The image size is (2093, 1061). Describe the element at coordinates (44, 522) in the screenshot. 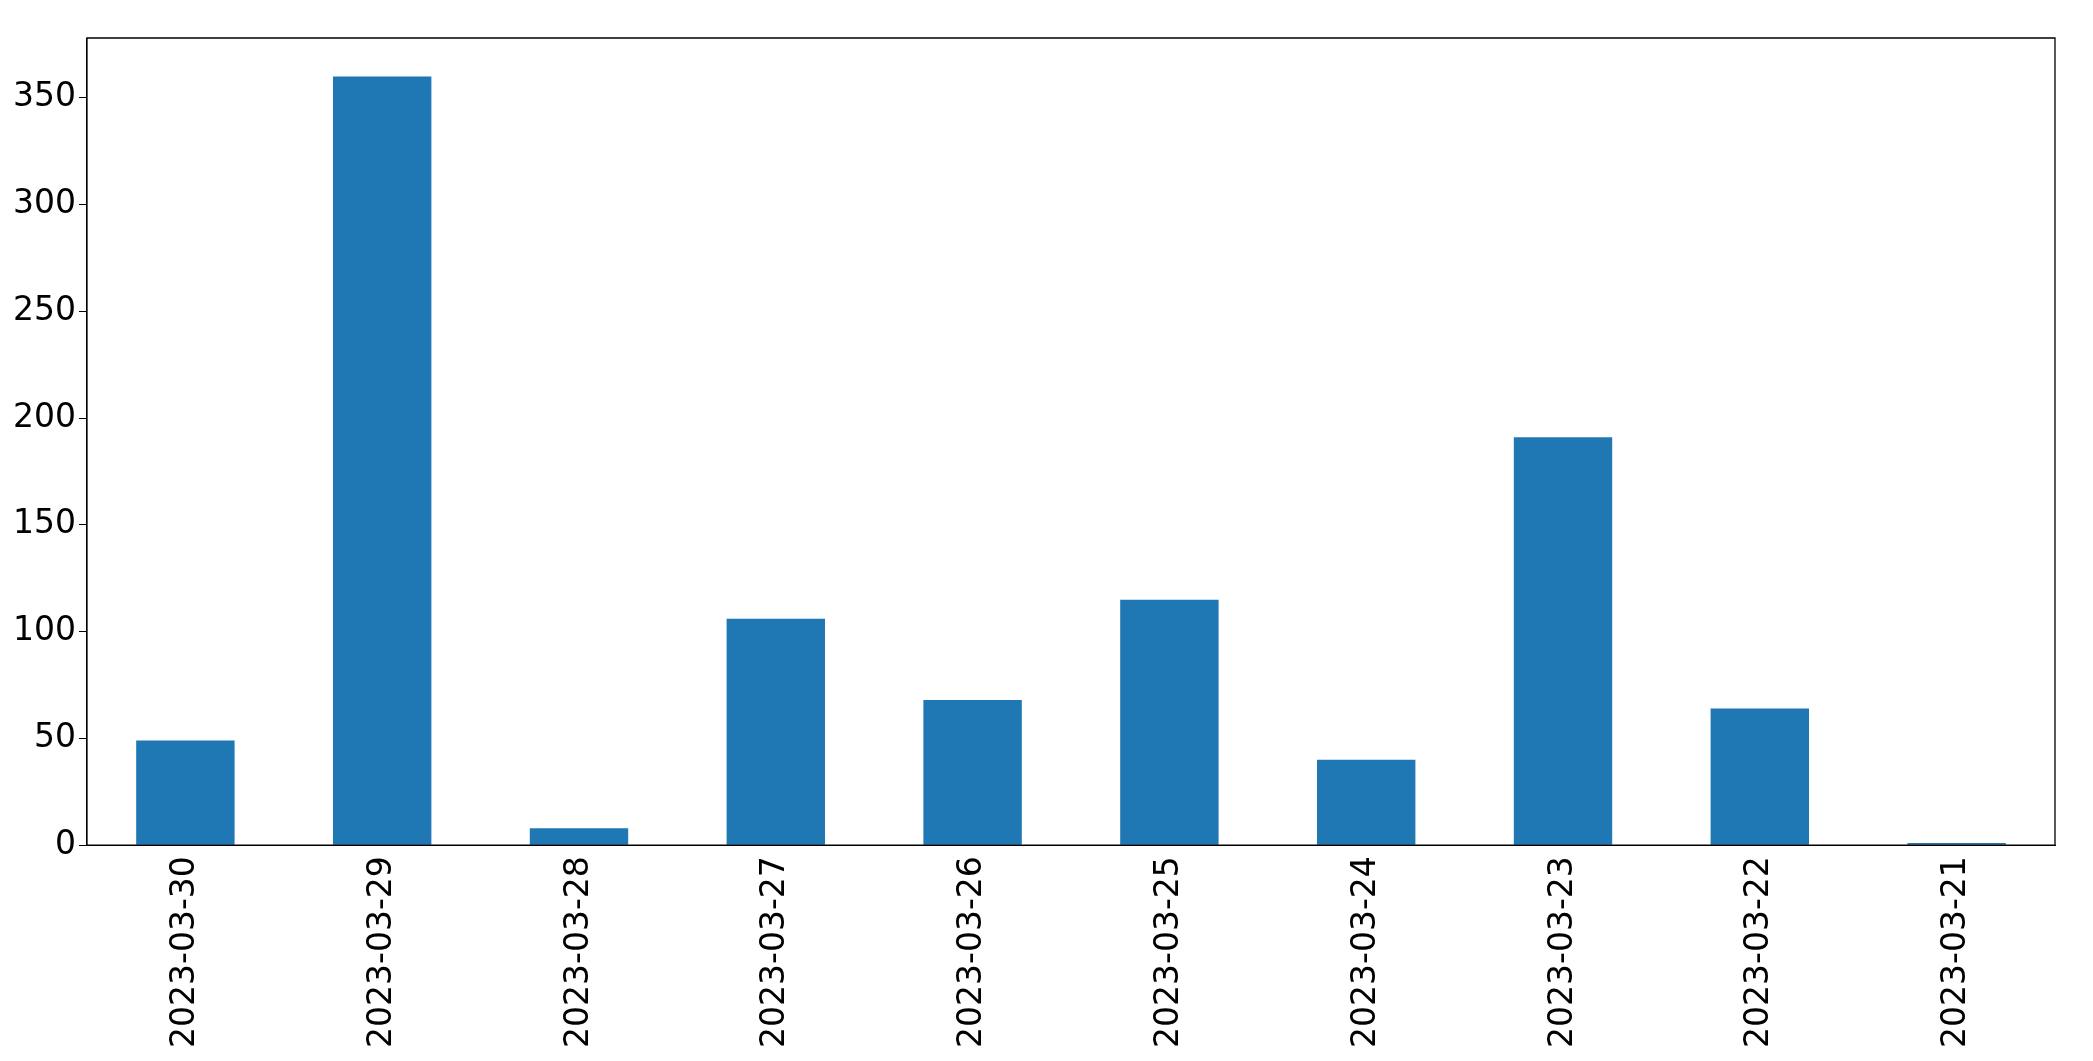

I see `y-tick-label: 150` at that location.